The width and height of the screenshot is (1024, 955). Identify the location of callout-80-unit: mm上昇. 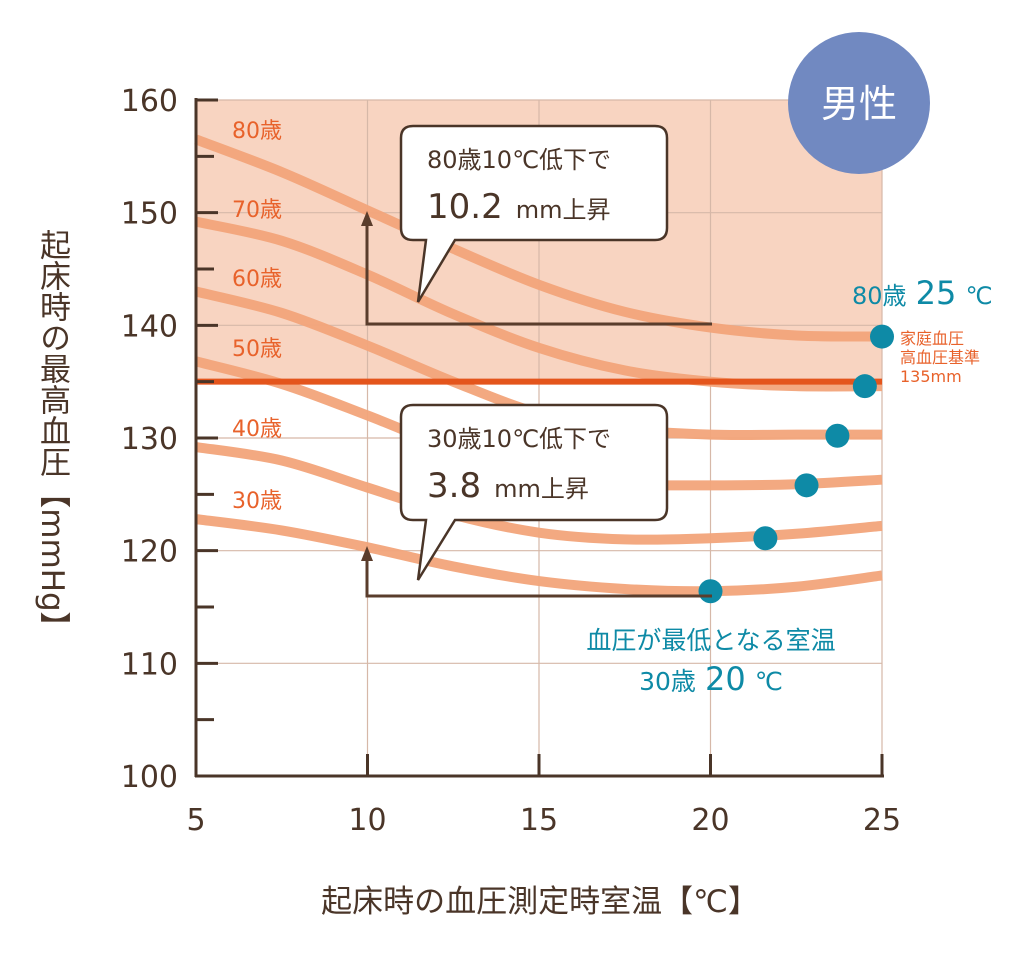
(563, 210).